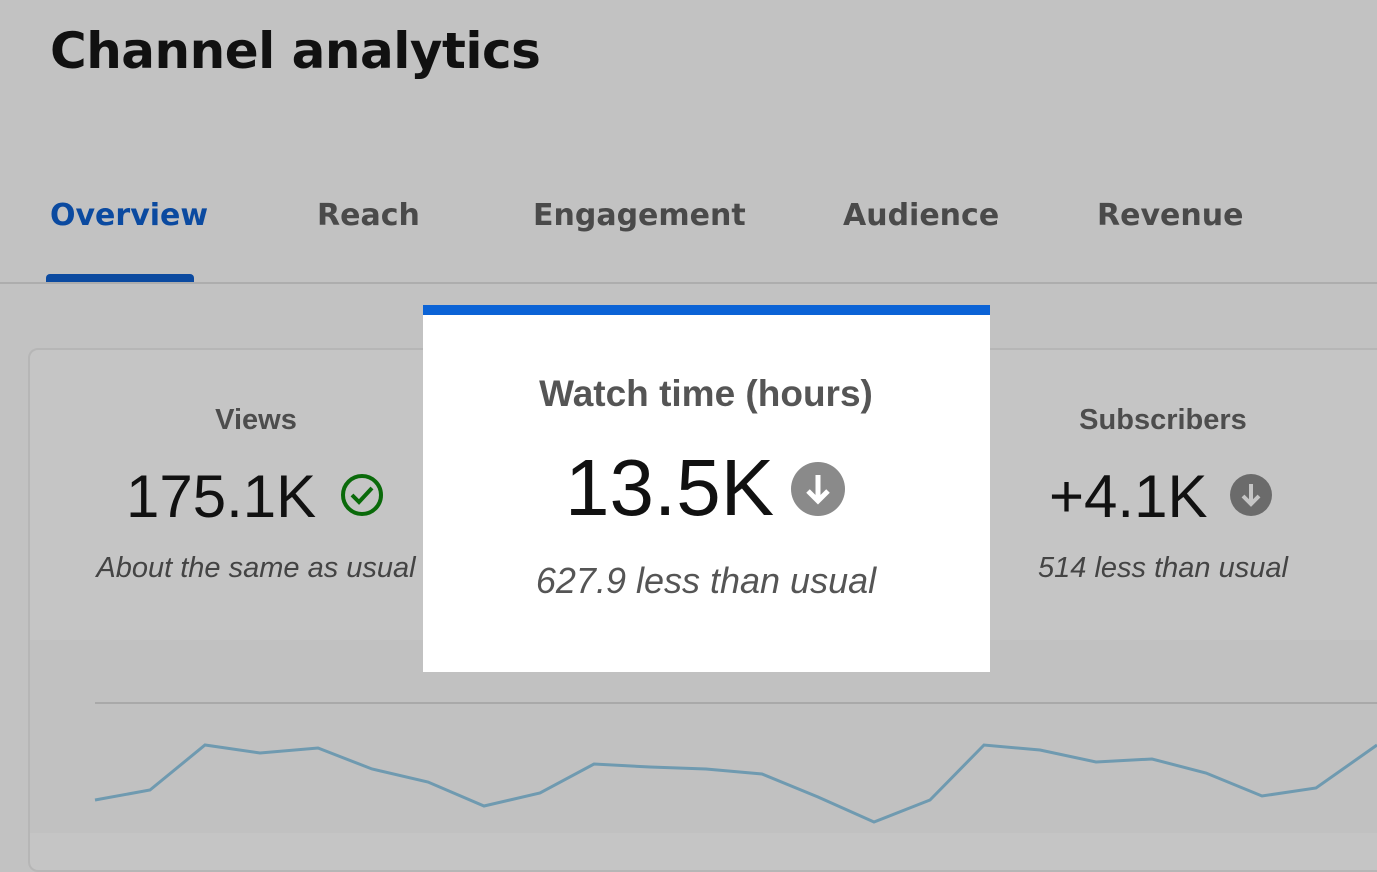  Describe the element at coordinates (129, 215) in the screenshot. I see `tab: Overview` at that location.